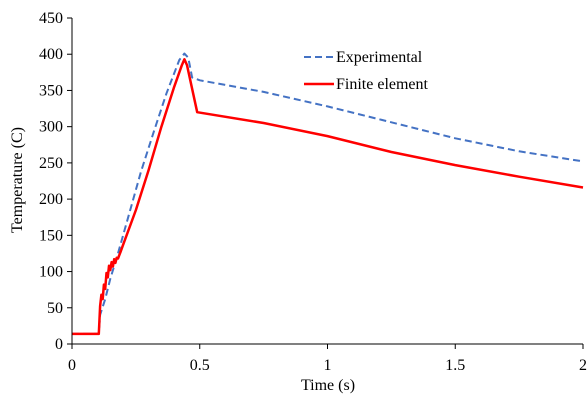 The height and width of the screenshot is (394, 587). I want to click on x-tick-labels: 0 0.5 1 1.5 2, so click(327, 365).